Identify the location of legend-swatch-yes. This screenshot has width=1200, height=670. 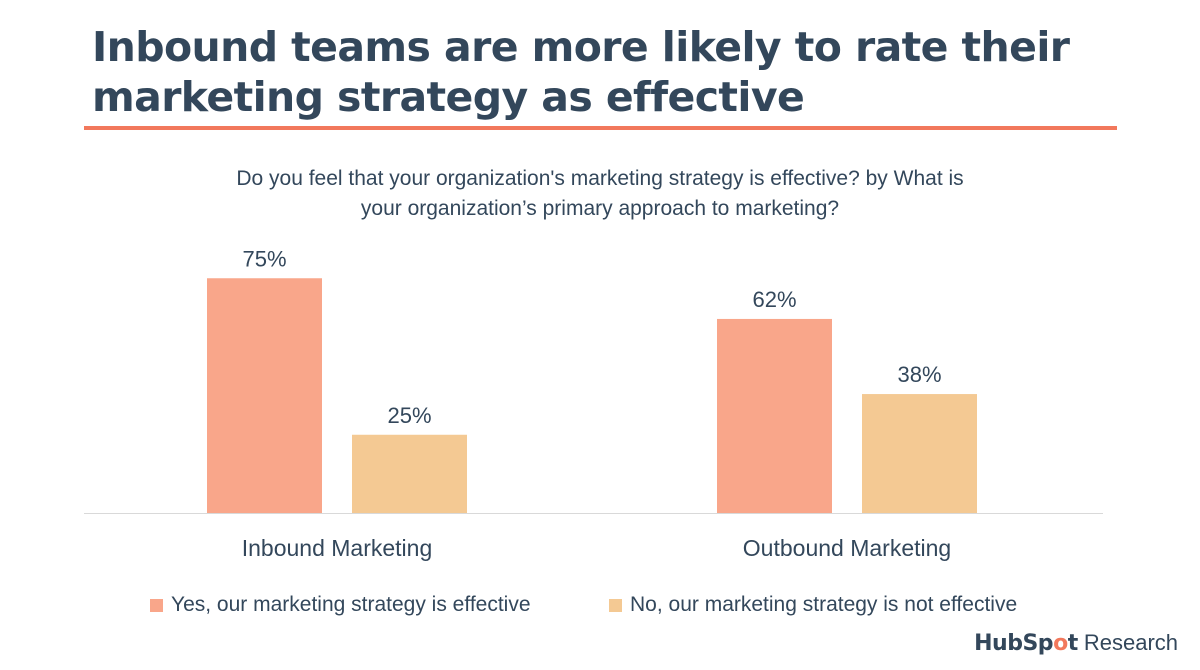
(156, 605).